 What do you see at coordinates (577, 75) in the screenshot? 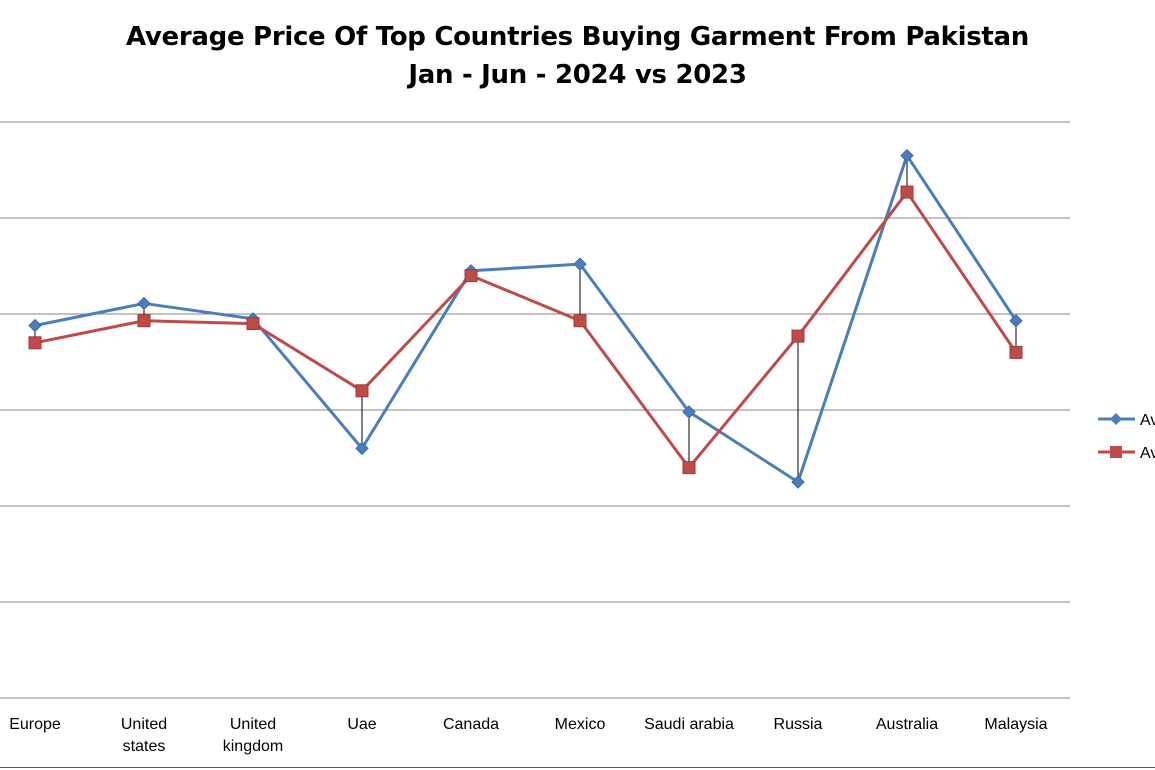
I see `chart-subtitle: Jan - Jun - 2024 vs 2023` at bounding box center [577, 75].